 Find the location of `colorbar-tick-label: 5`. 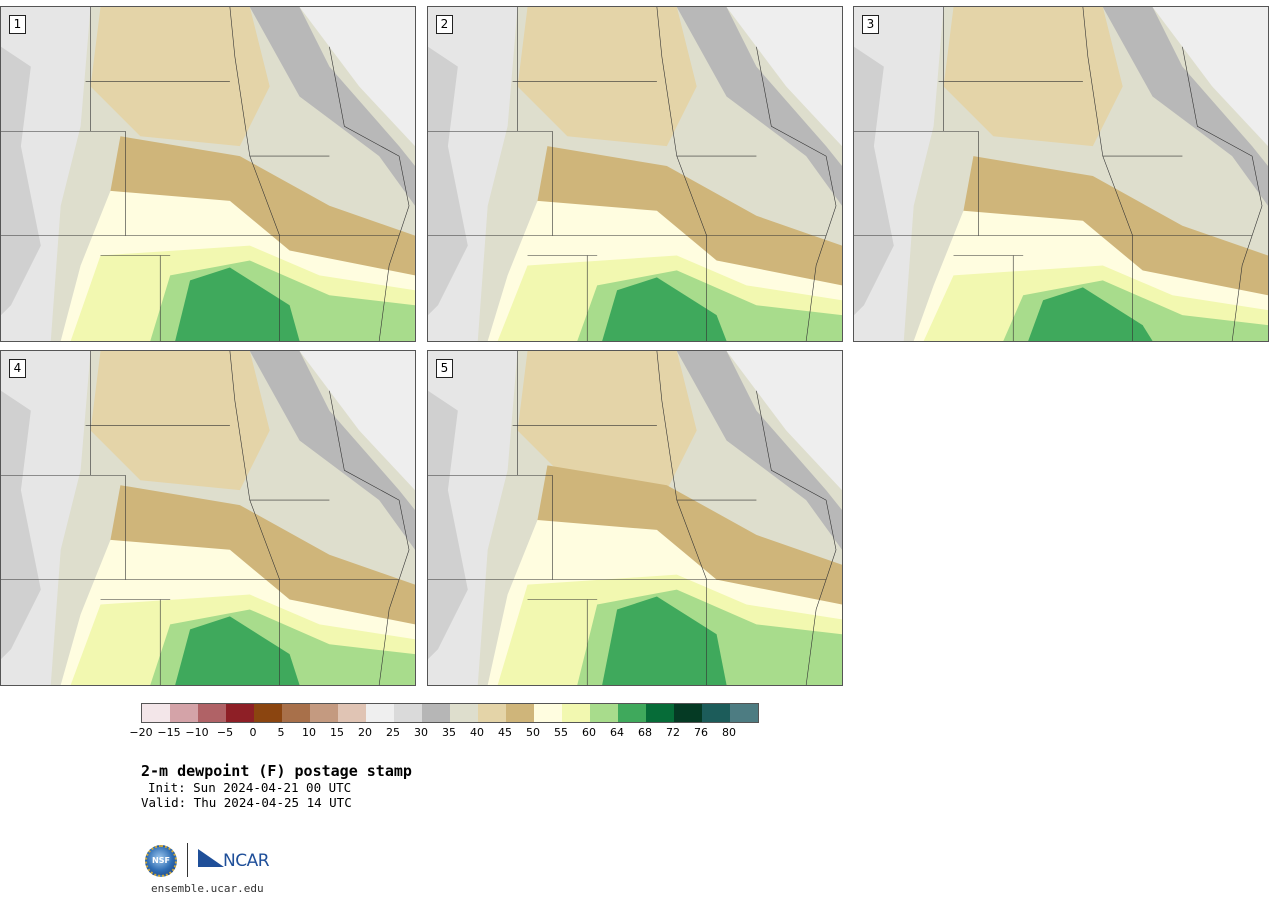

colorbar-tick-label: 5 is located at coordinates (281, 732).